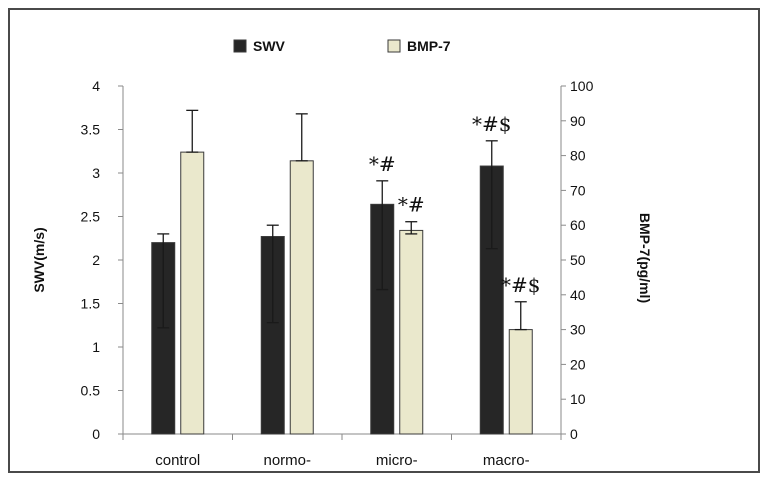  Describe the element at coordinates (287, 460) in the screenshot. I see `category-label: normo-` at that location.